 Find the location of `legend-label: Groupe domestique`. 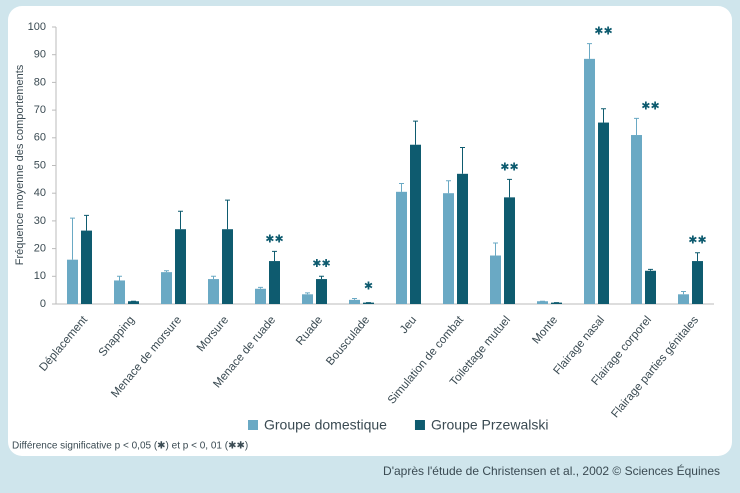

legend-label: Groupe domestique is located at coordinates (325, 425).